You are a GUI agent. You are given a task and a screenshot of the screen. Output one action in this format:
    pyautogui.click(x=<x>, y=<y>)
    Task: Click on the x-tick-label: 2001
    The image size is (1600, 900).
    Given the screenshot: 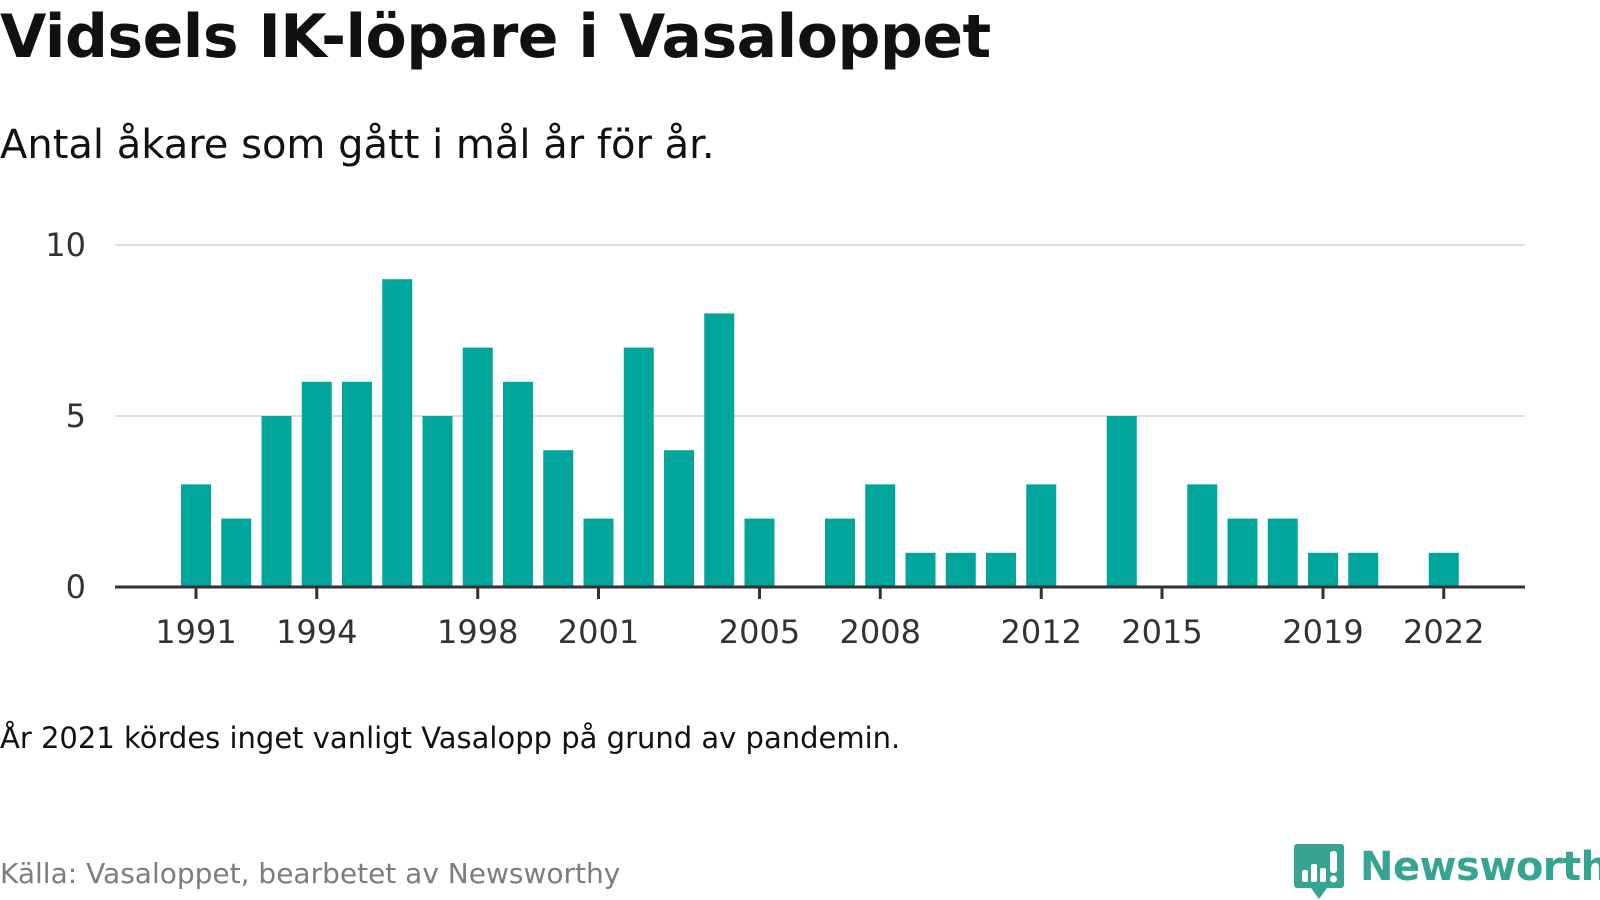 What is the action you would take?
    pyautogui.click(x=598, y=632)
    